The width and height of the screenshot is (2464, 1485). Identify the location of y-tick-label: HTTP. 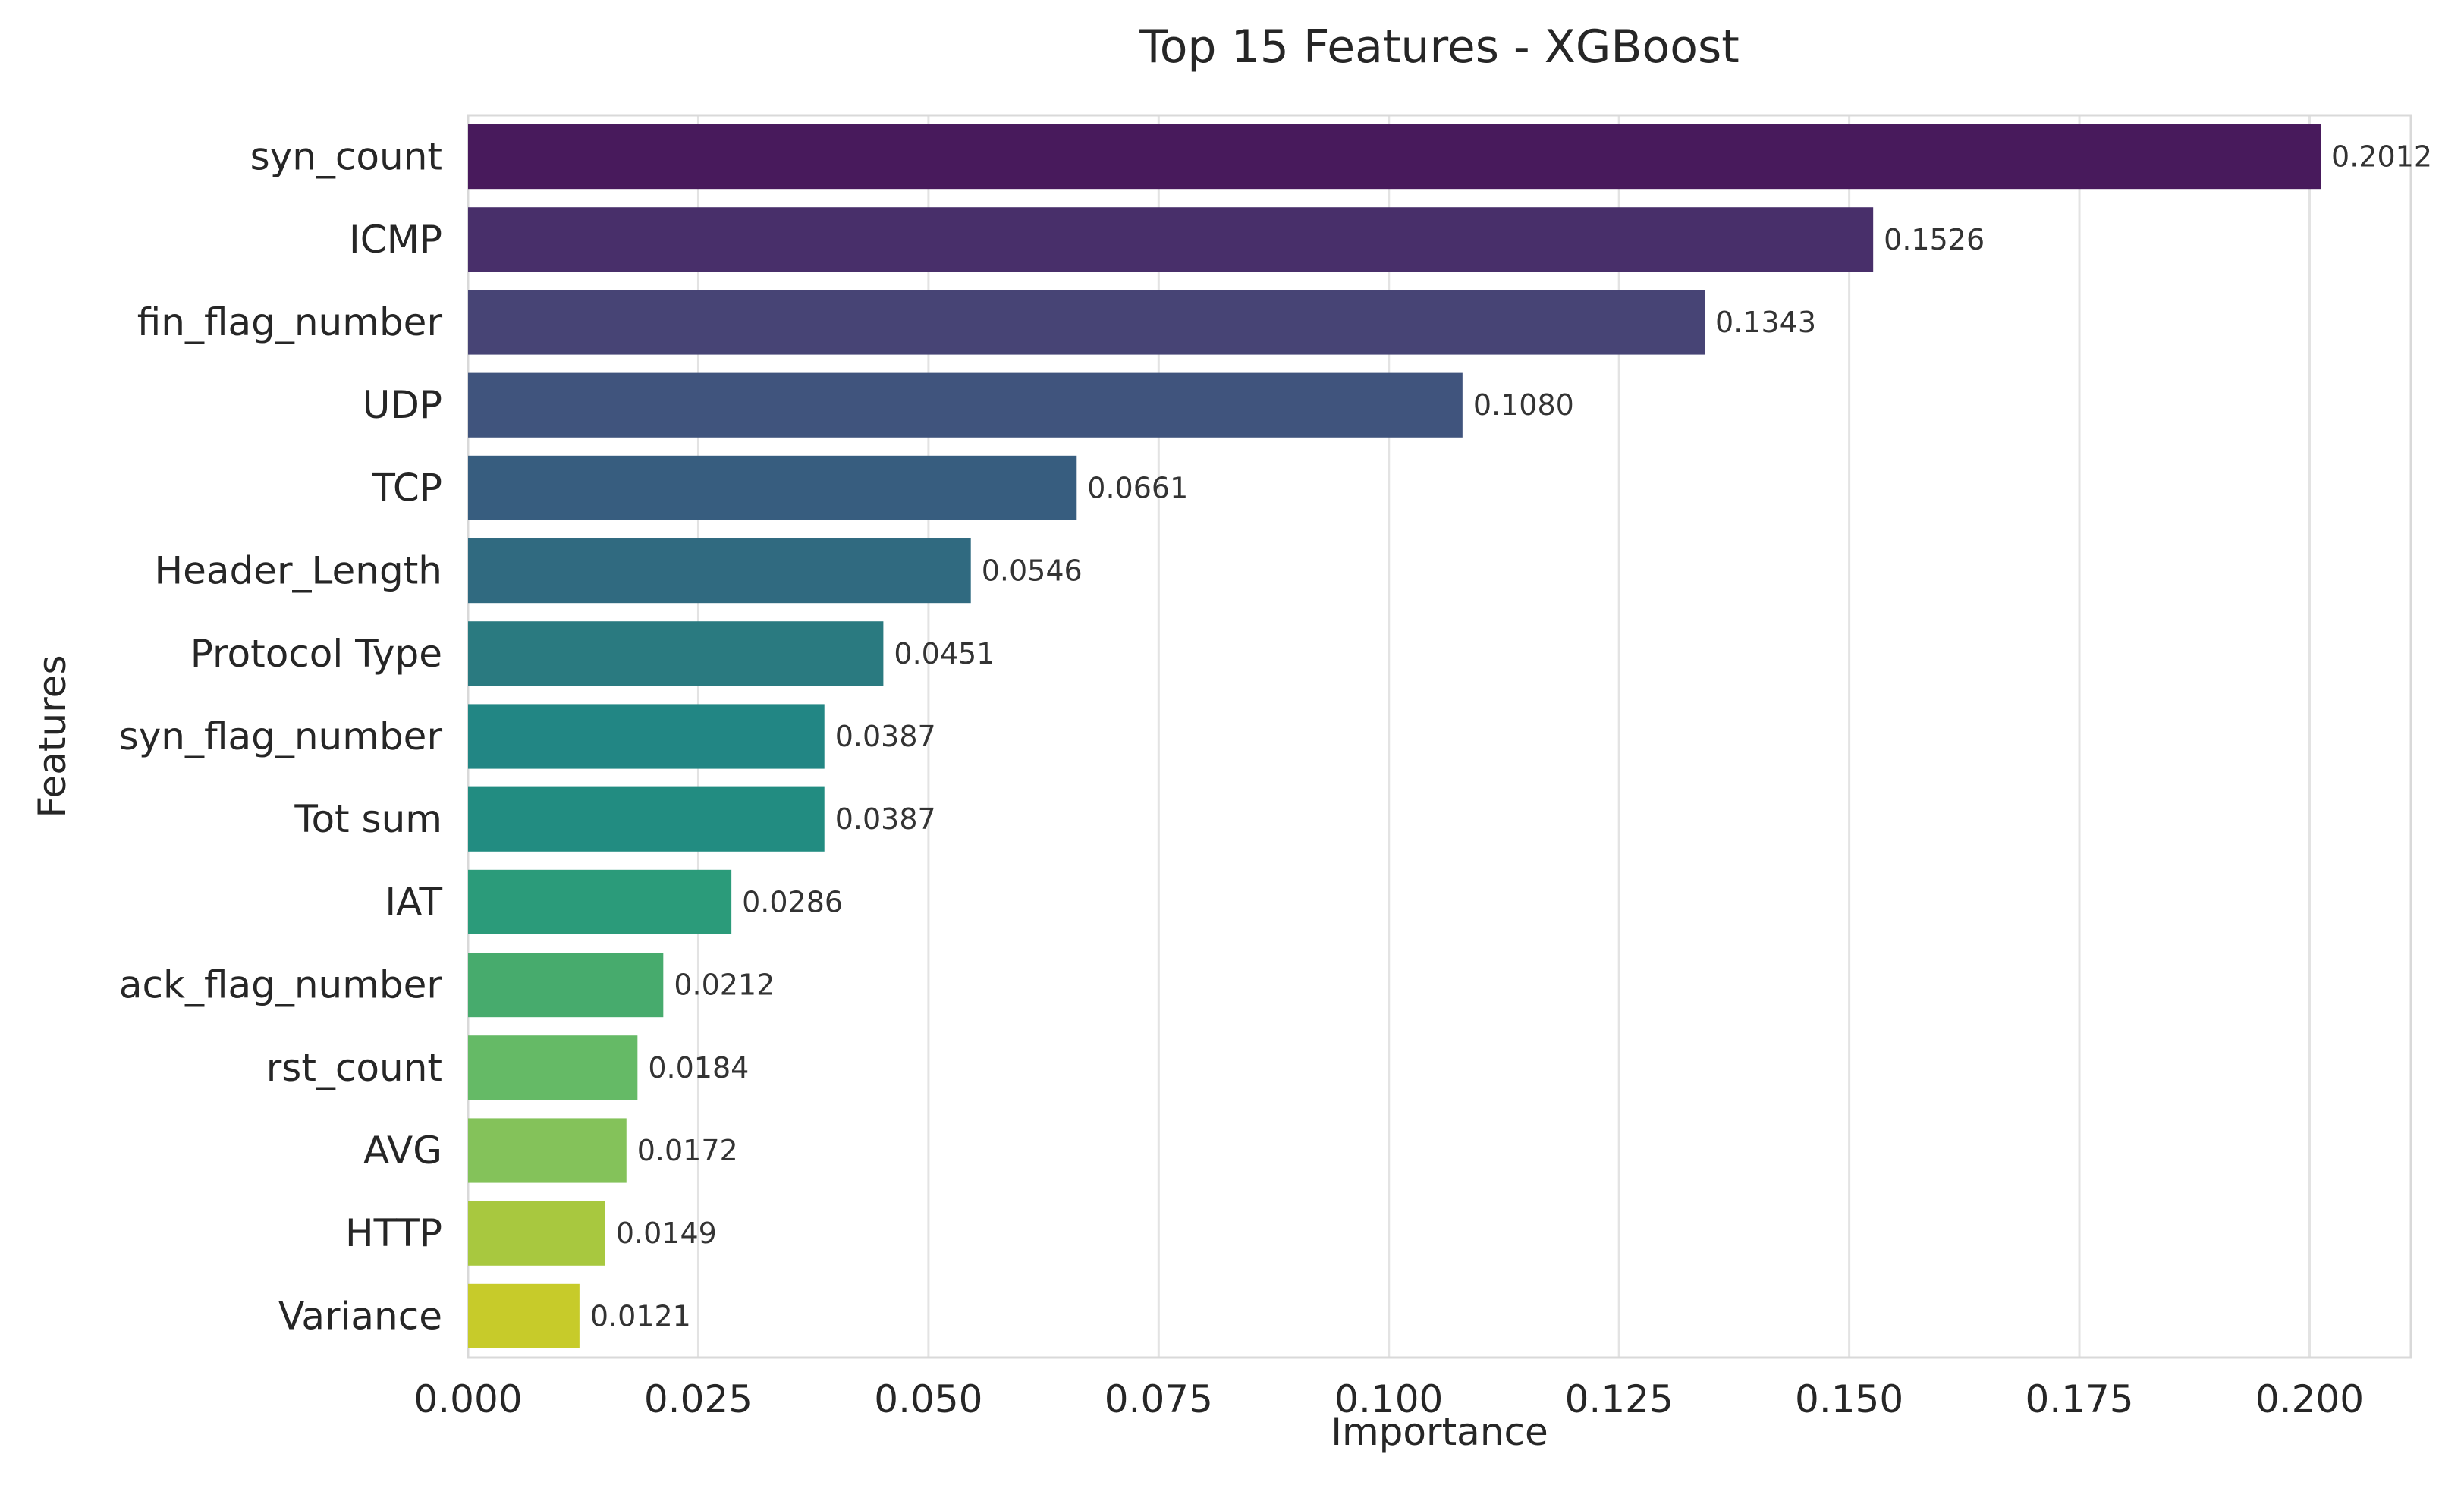
(393, 1233).